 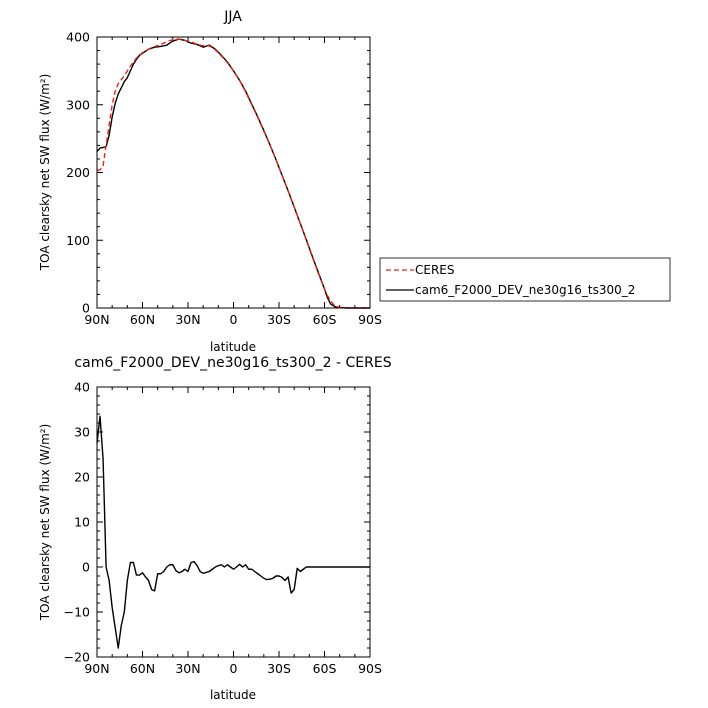 I want to click on y-tick-label: 400, so click(x=78, y=37).